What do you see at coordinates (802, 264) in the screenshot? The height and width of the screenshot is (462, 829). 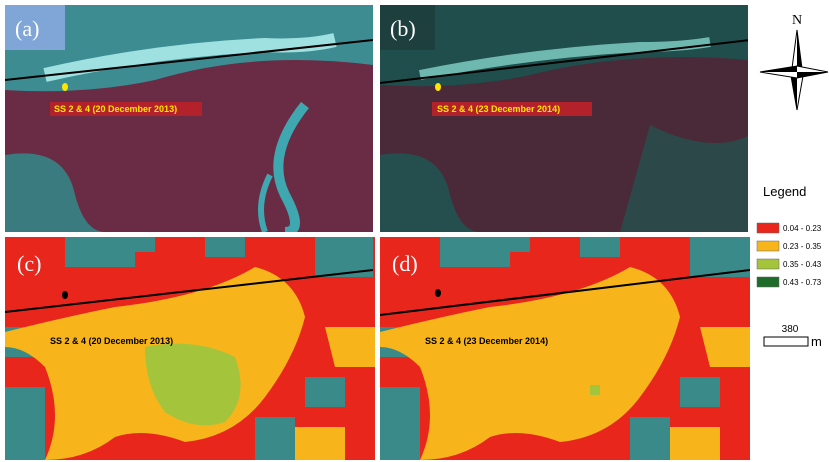 I see `legend-label: 0.35 - 0.43` at bounding box center [802, 264].